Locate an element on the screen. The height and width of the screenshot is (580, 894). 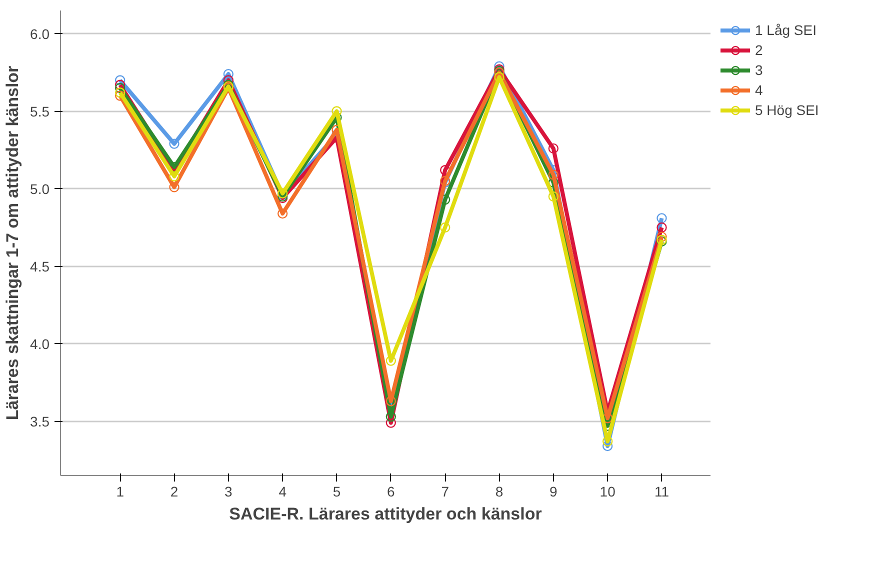
legend-label: 3 is located at coordinates (759, 70).